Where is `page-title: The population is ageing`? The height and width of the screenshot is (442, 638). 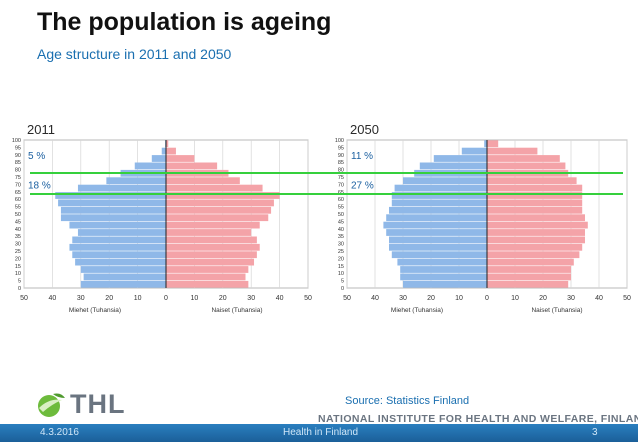
page-title: The population is ageing is located at coordinates (184, 22).